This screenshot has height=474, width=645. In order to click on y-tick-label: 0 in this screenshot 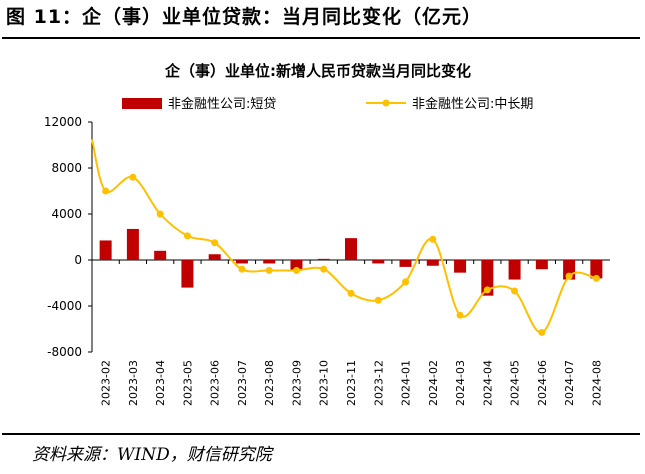, I will do `click(78, 260)`.